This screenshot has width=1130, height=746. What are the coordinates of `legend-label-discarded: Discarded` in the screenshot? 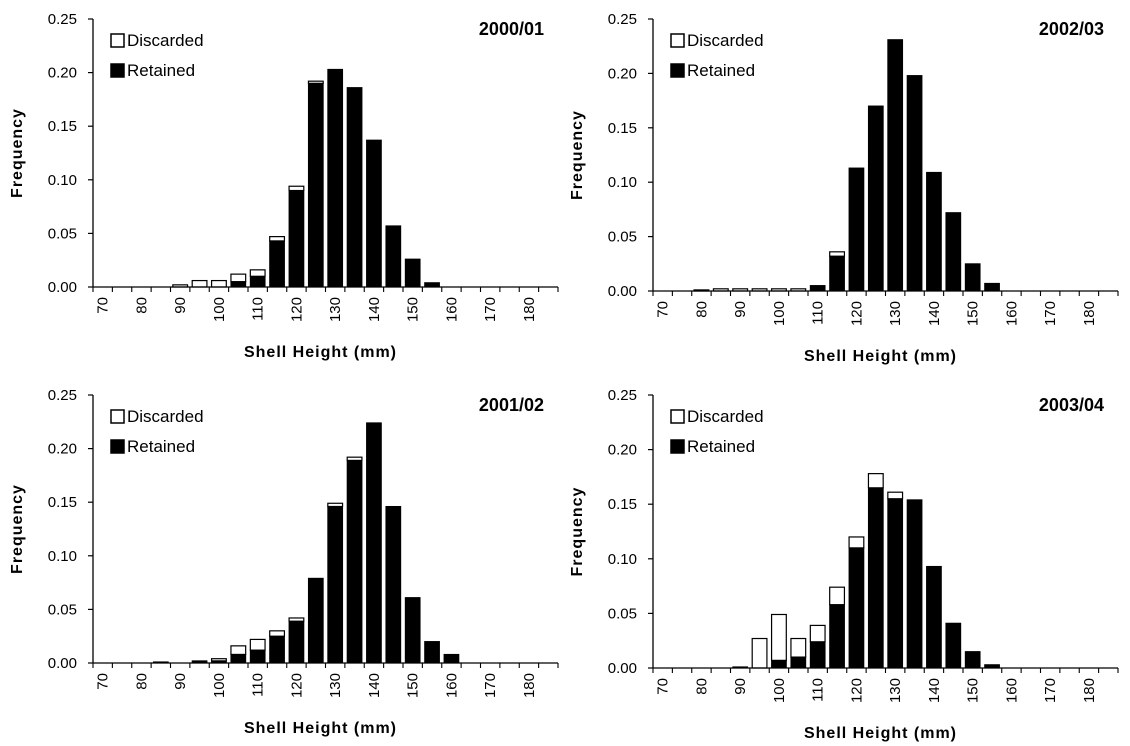 It's located at (725, 40).